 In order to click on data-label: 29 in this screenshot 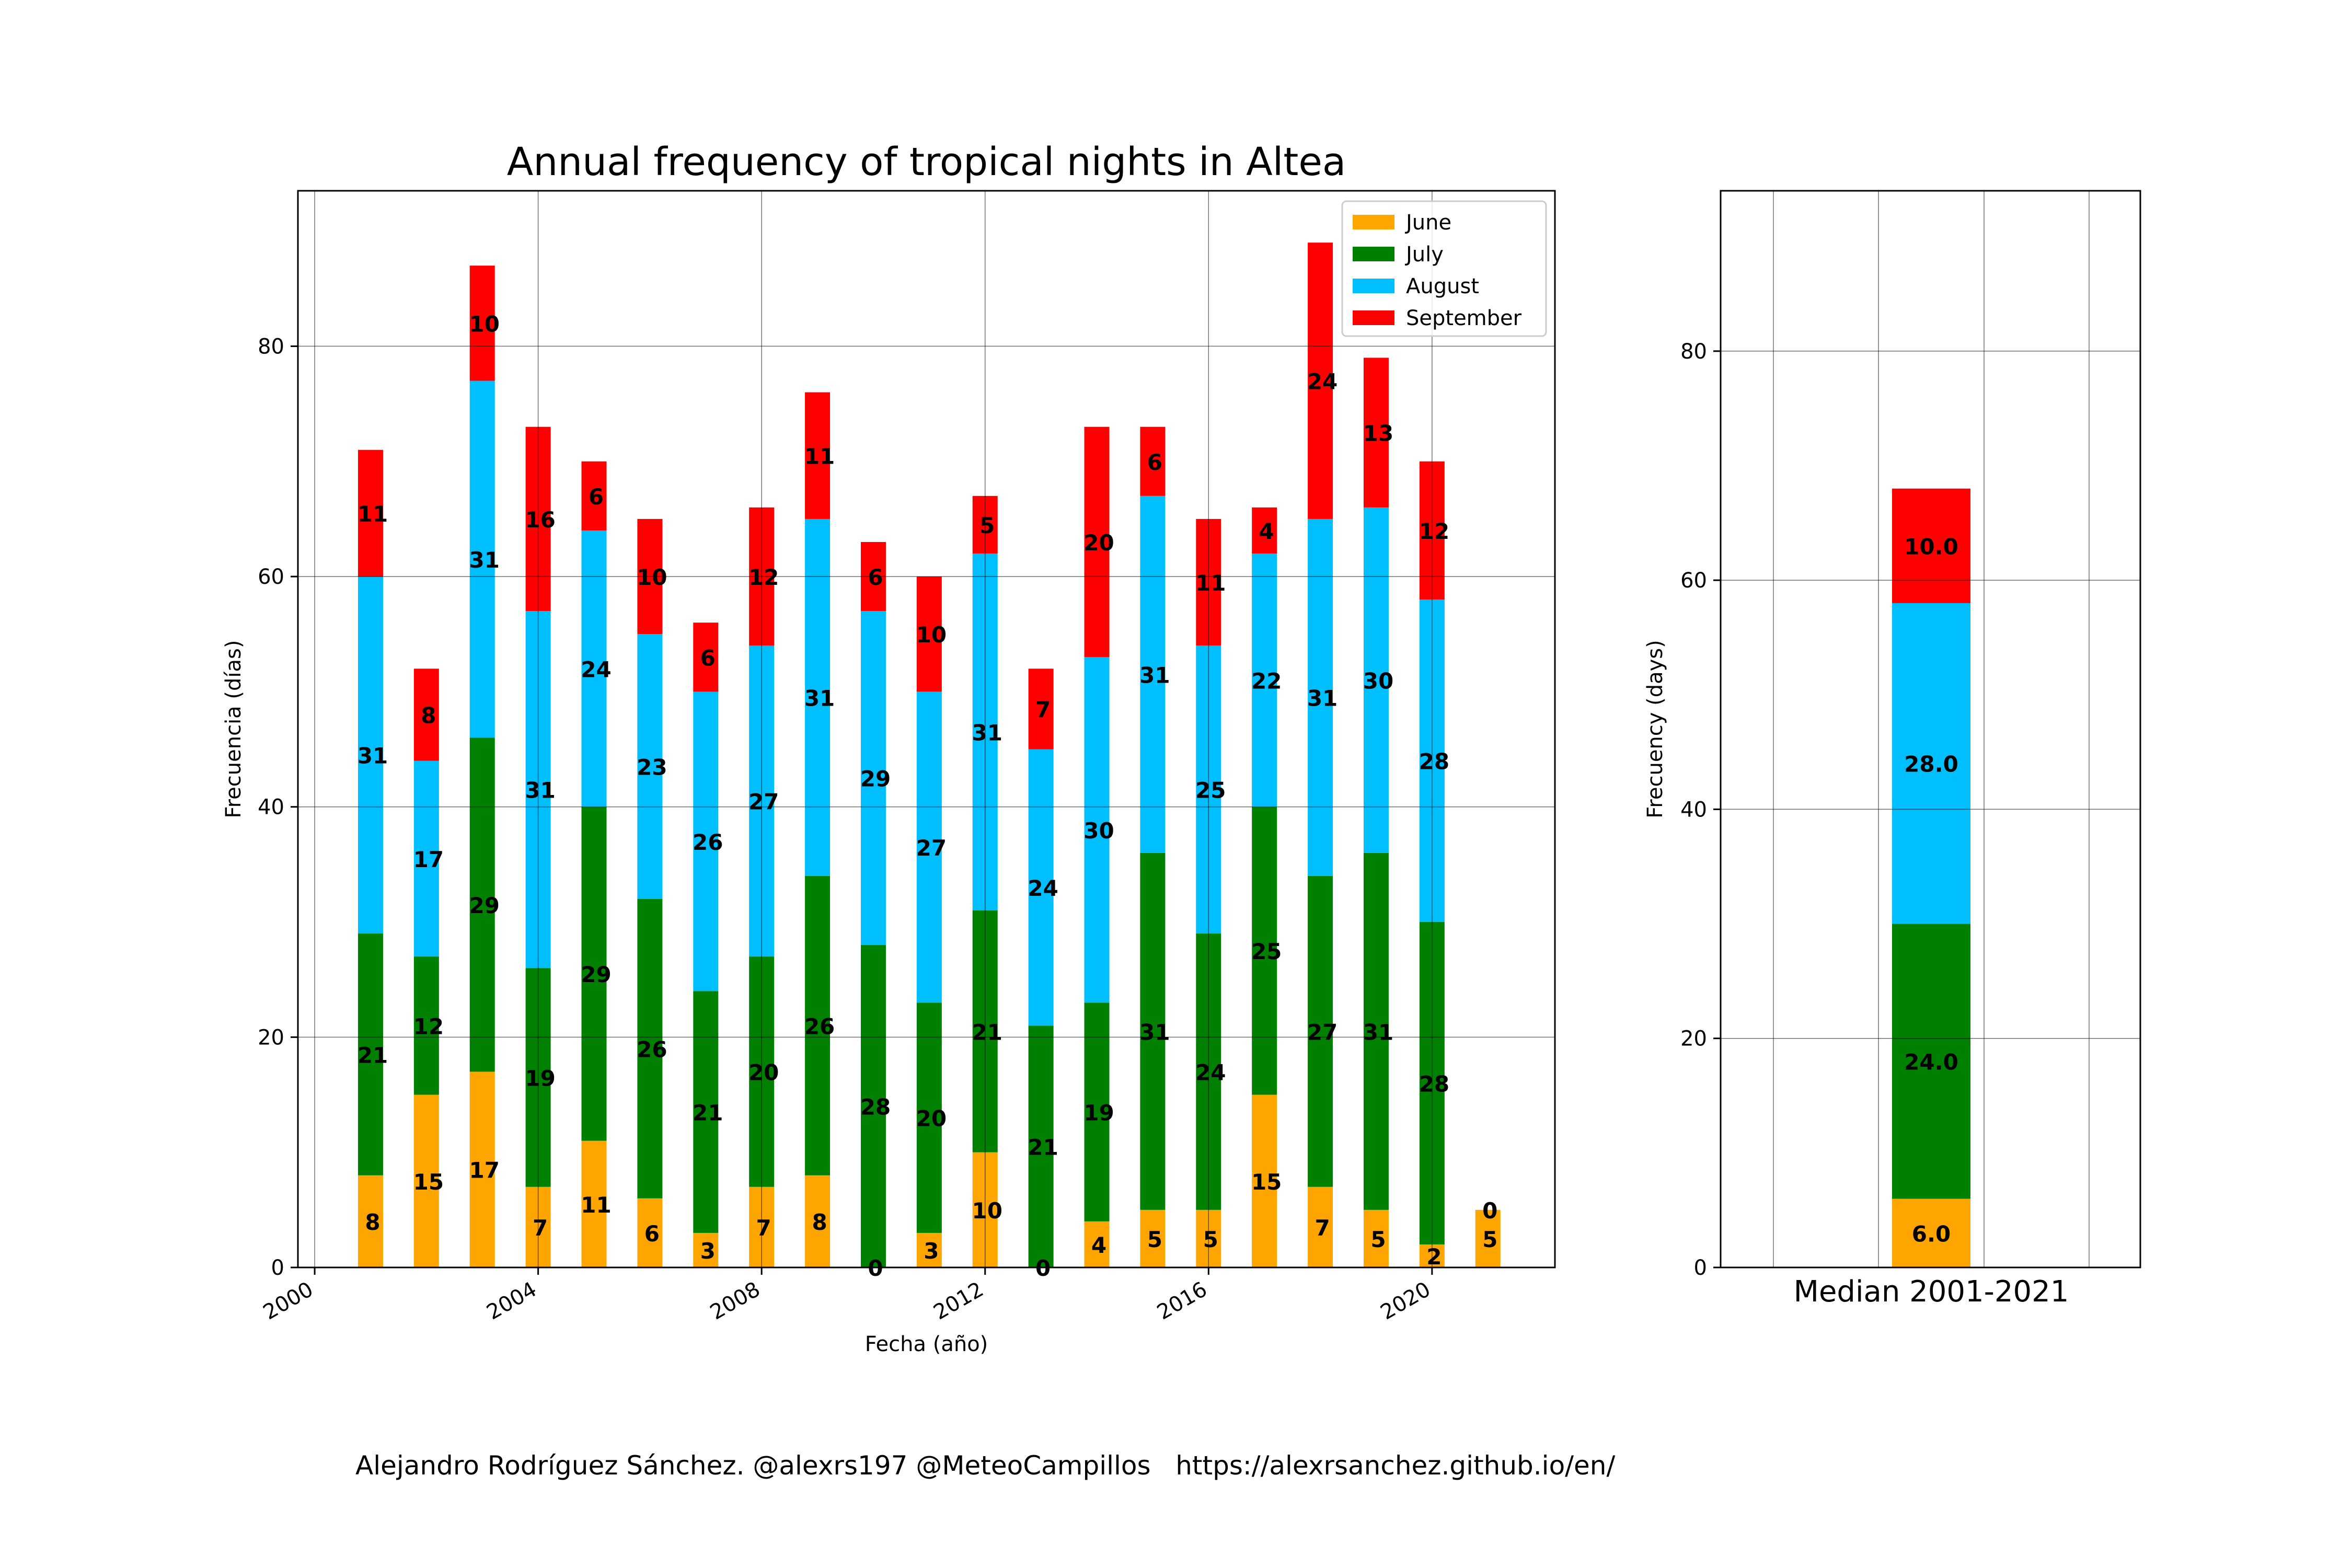, I will do `click(484, 905)`.